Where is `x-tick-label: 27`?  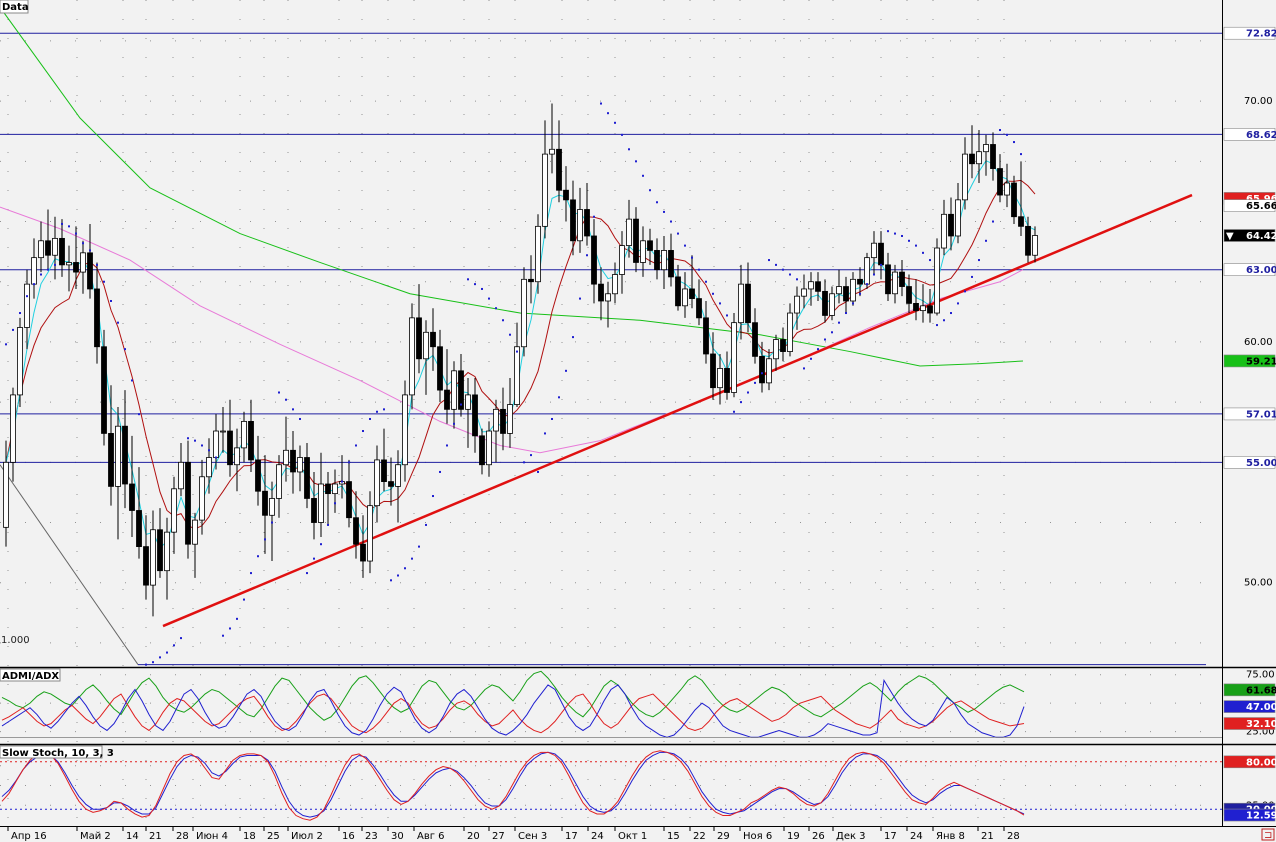
x-tick-label: 27 is located at coordinates (498, 836).